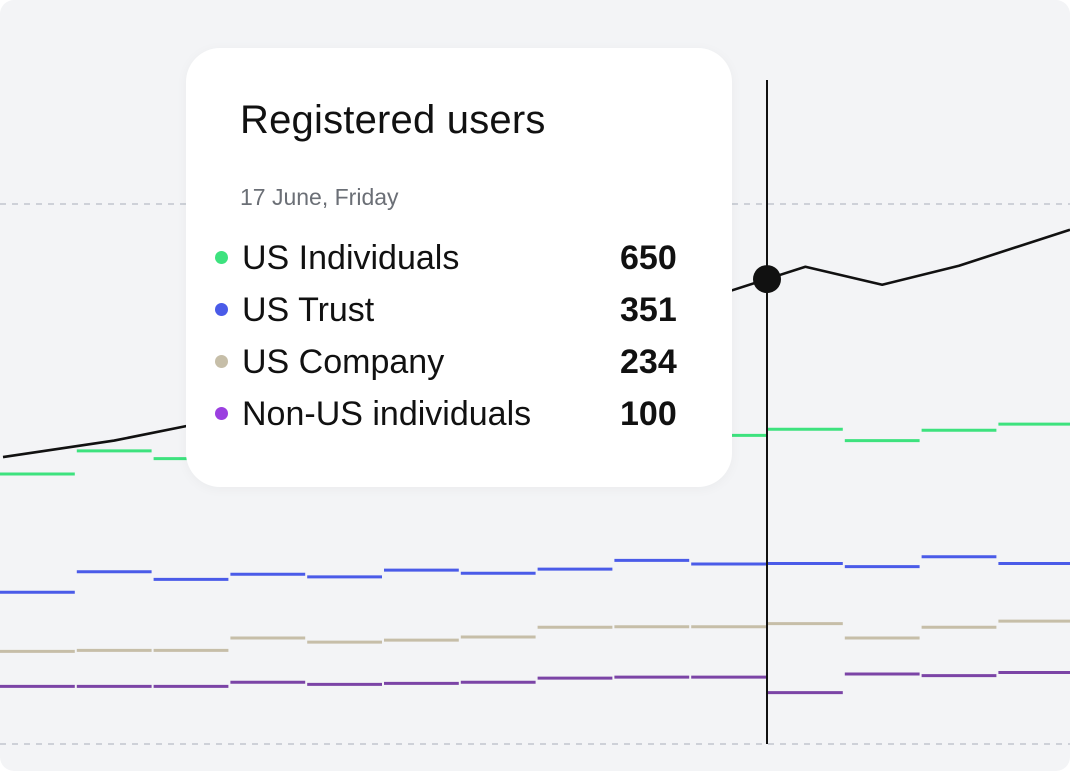 Image resolution: width=1070 pixels, height=771 pixels. Describe the element at coordinates (648, 414) in the screenshot. I see `series-value: 100` at that location.